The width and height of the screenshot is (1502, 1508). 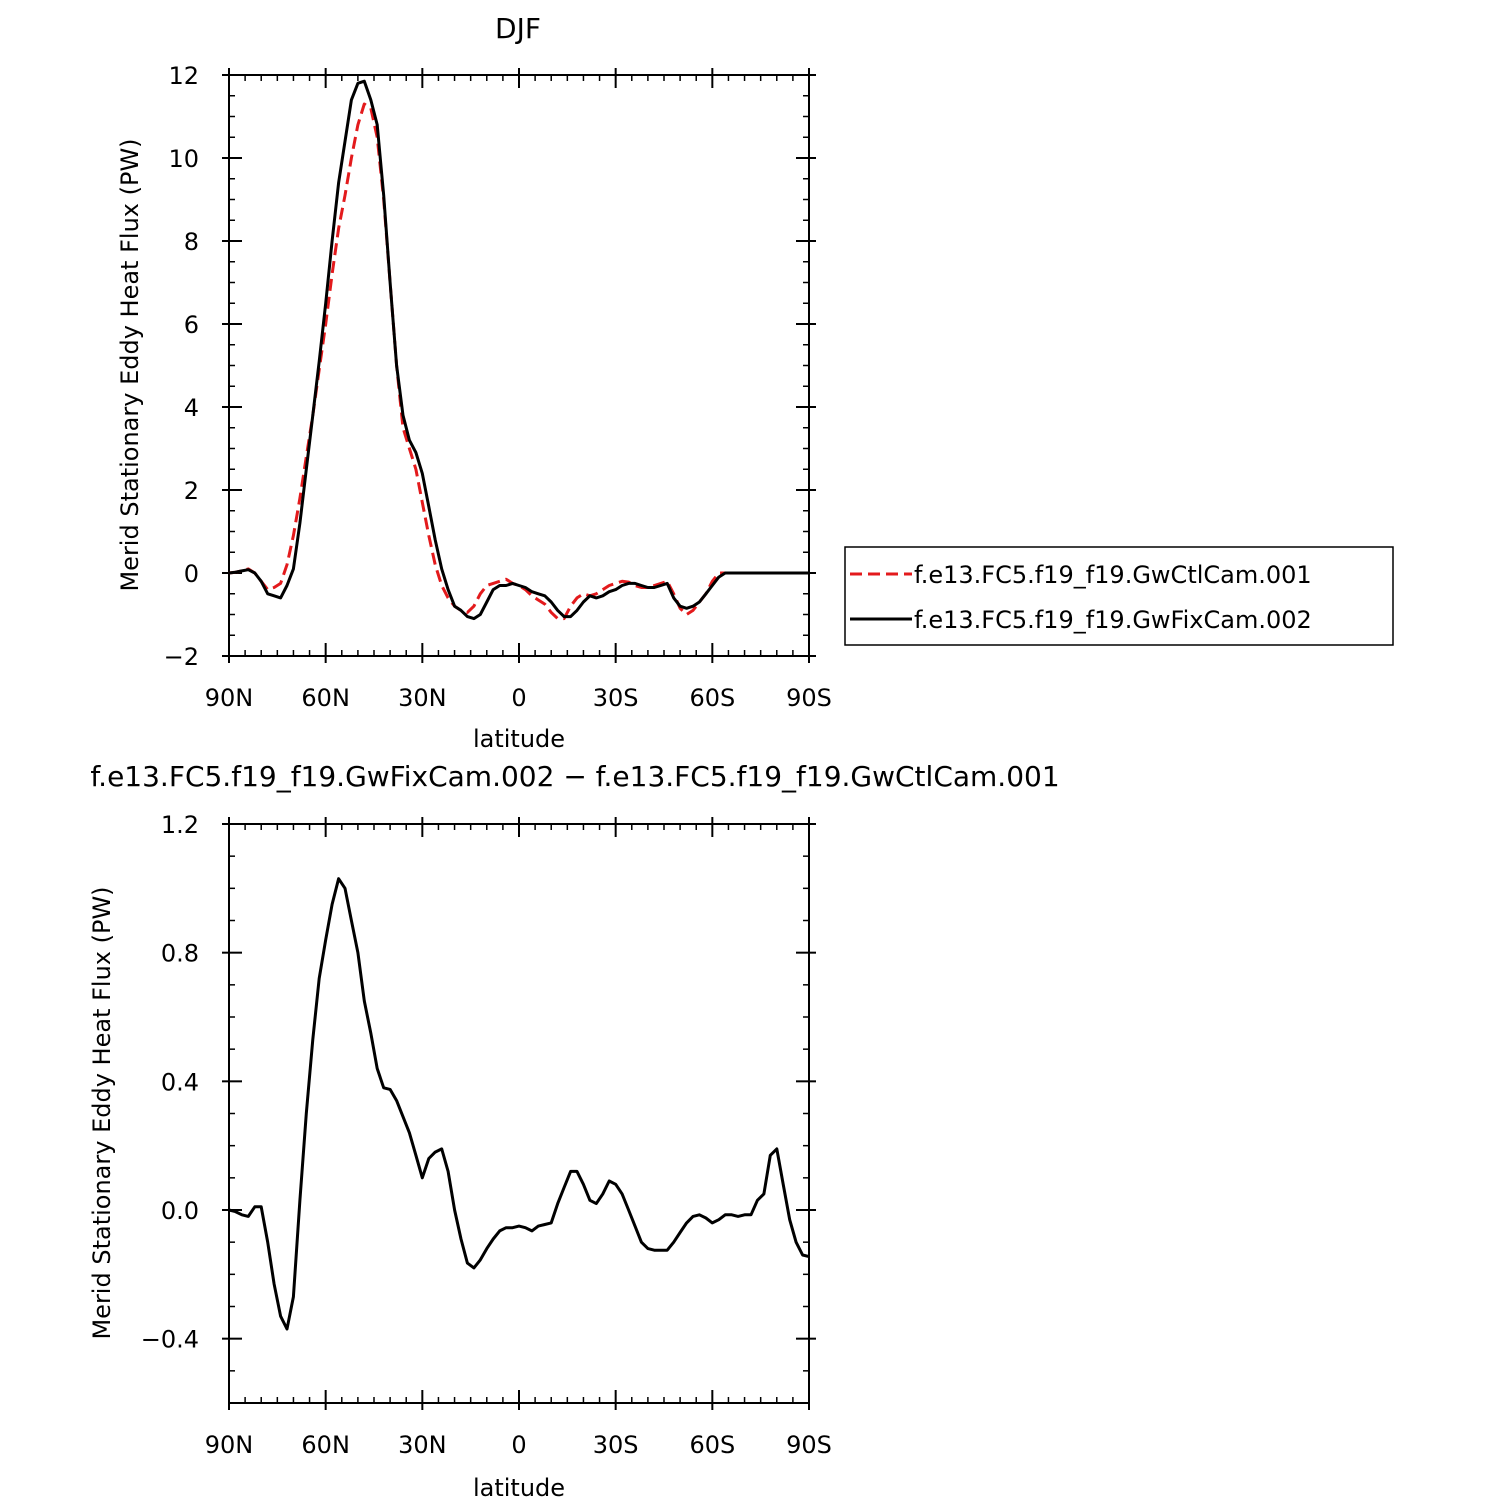 I want to click on top-x-tick-label: 30S, so click(x=616, y=698).